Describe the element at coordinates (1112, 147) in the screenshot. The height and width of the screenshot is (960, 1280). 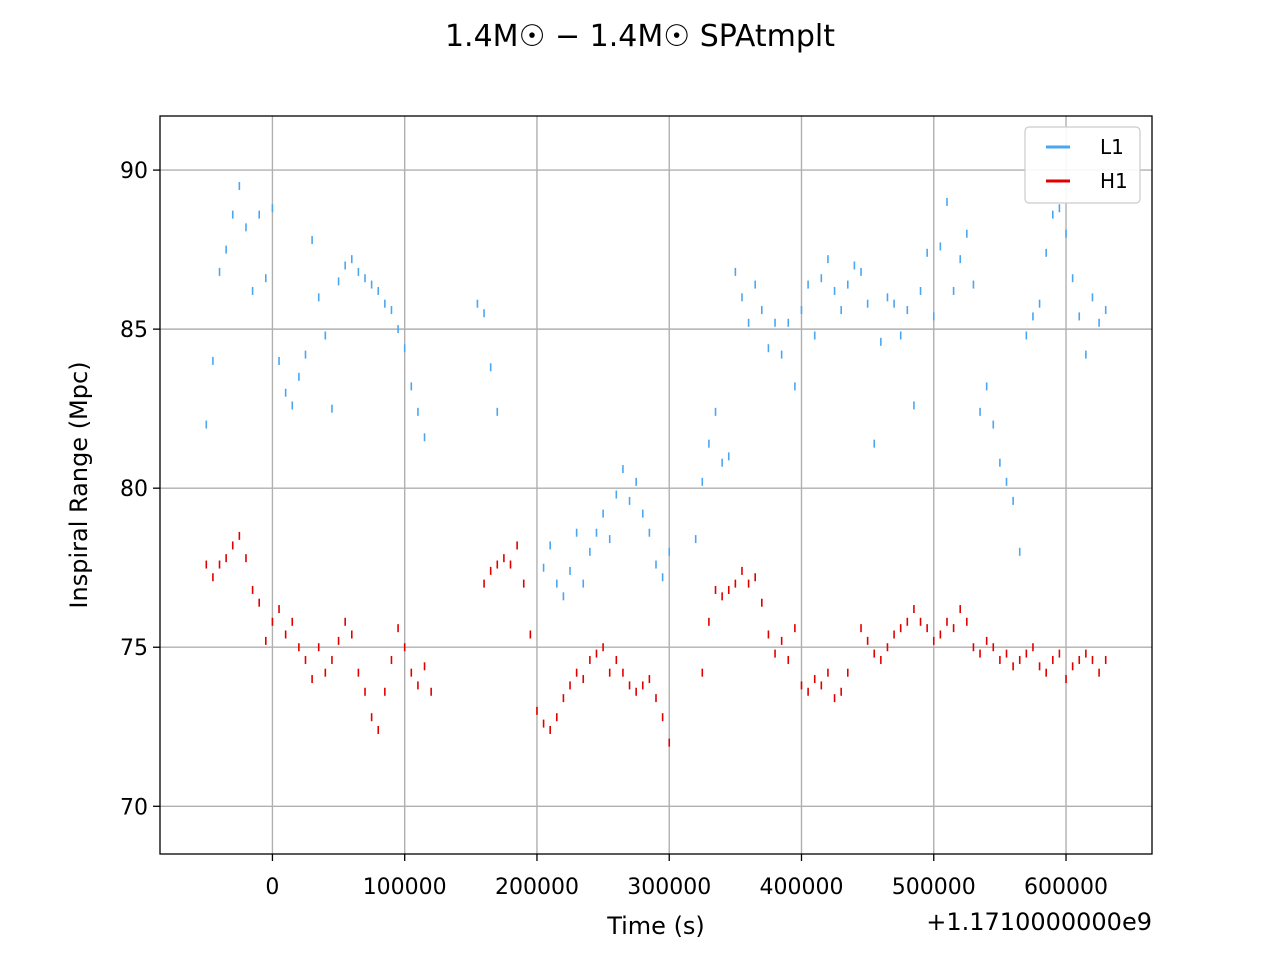
I see `legend-label-l1: L1` at that location.